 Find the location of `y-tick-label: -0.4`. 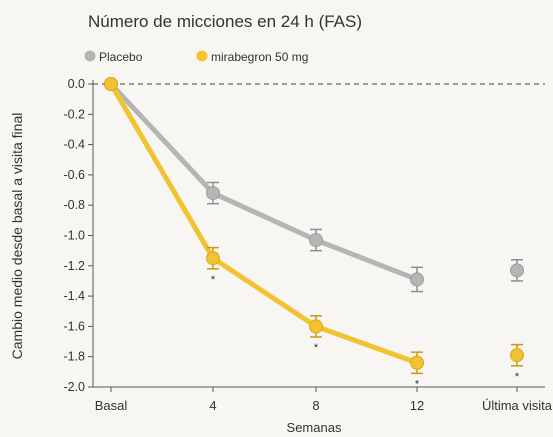

y-tick-label: -0.4 is located at coordinates (74, 145).